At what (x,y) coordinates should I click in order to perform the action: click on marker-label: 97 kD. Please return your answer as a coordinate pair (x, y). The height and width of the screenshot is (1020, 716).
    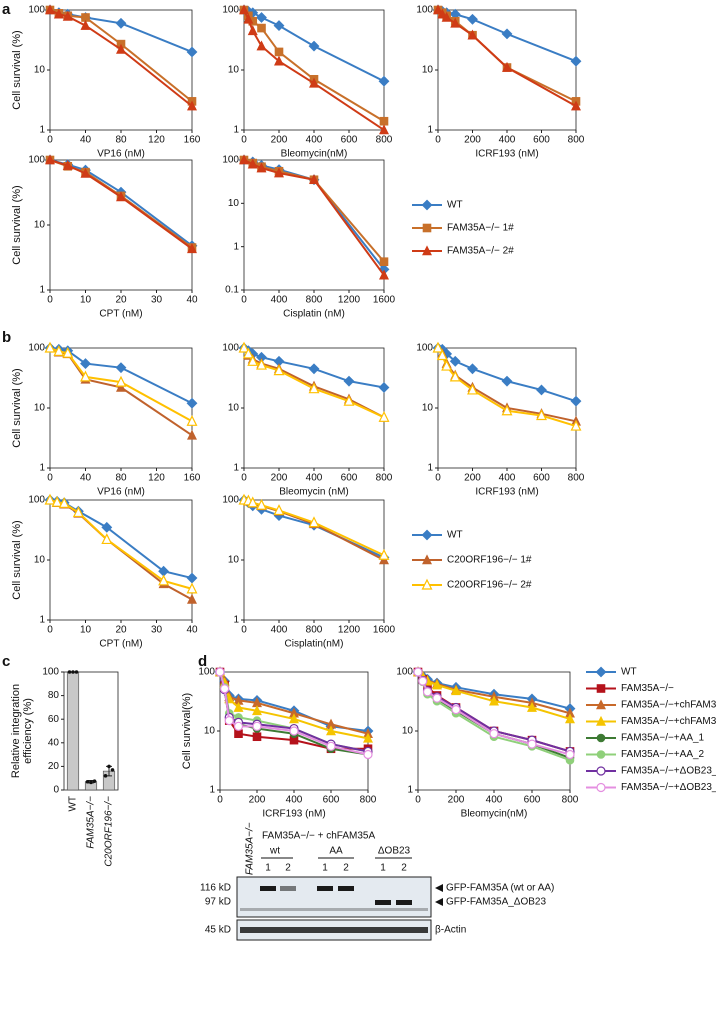
    Looking at the image, I should click on (218, 902).